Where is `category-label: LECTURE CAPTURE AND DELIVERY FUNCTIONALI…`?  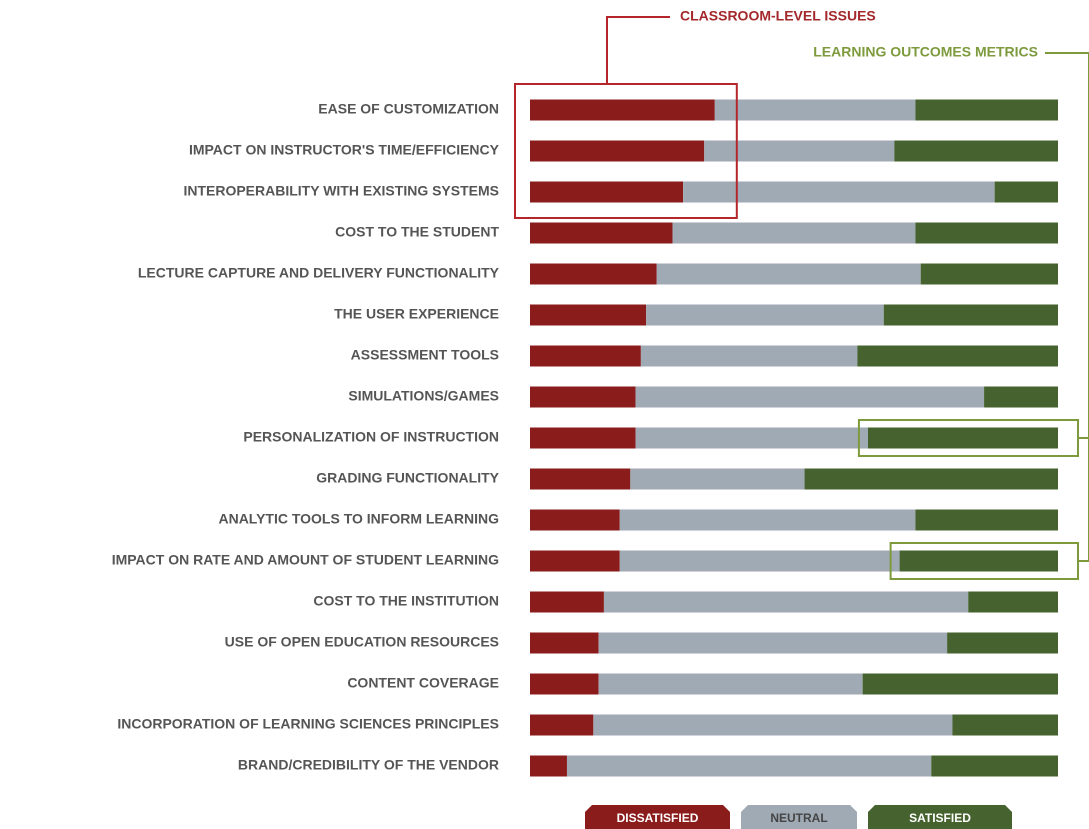 category-label: LECTURE CAPTURE AND DELIVERY FUNCTIONALI… is located at coordinates (319, 273).